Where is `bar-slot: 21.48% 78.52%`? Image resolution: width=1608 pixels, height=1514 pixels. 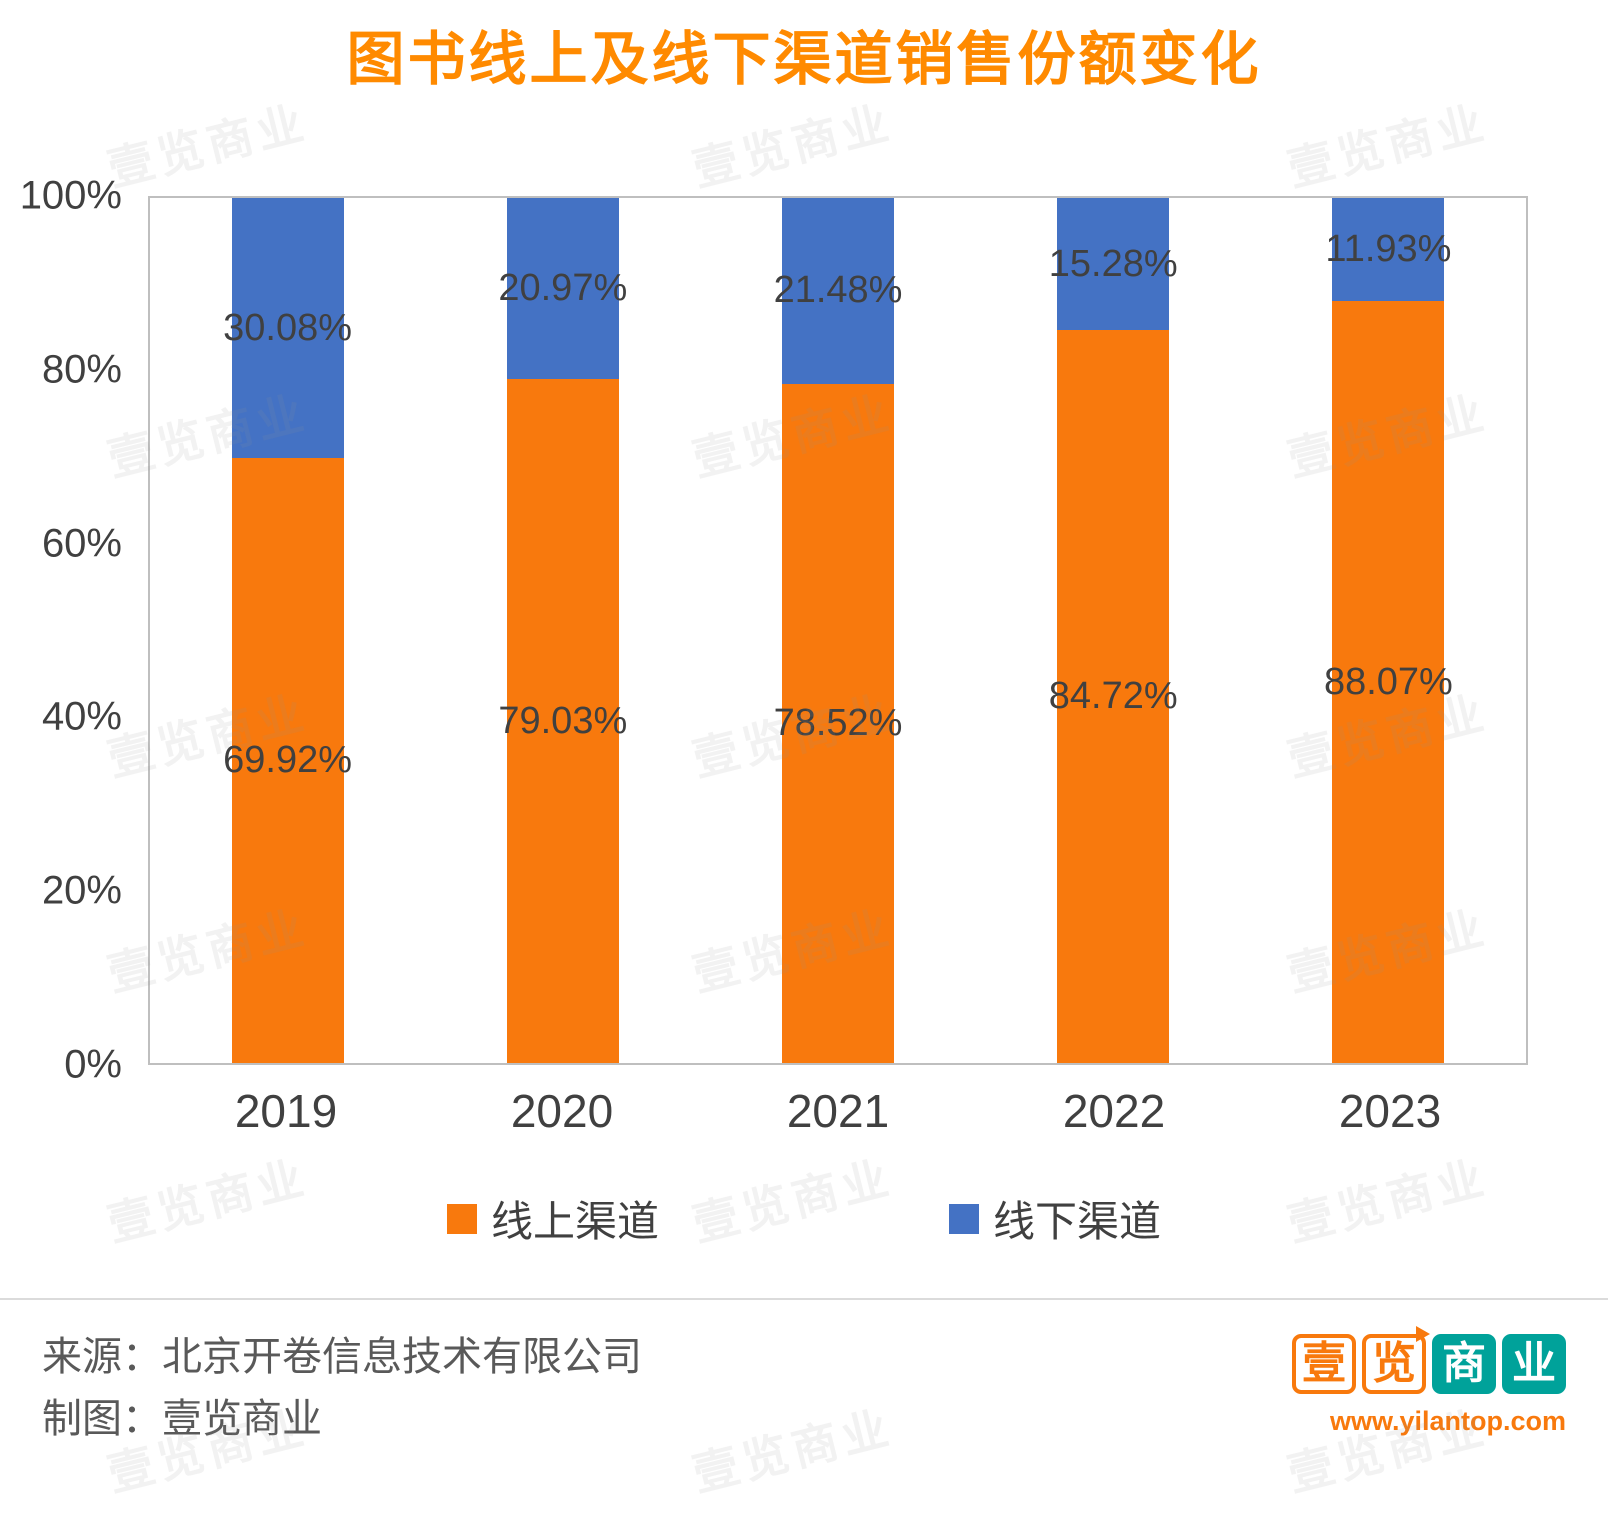
bar-slot: 21.48% 78.52% is located at coordinates (837, 630).